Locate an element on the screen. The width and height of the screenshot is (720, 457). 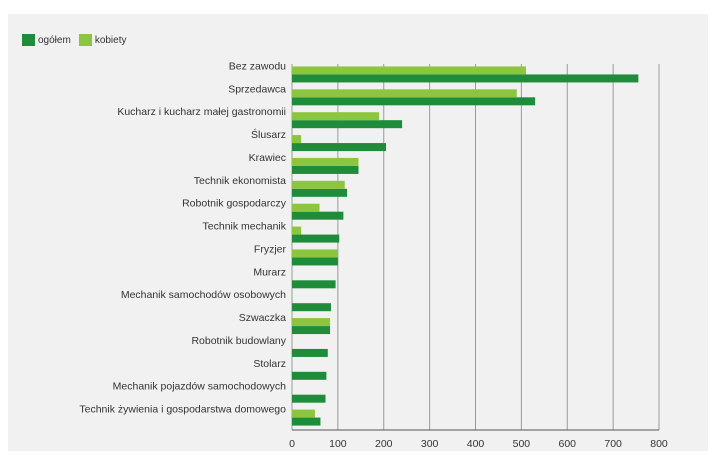
category-label: Murarz is located at coordinates (269, 272).